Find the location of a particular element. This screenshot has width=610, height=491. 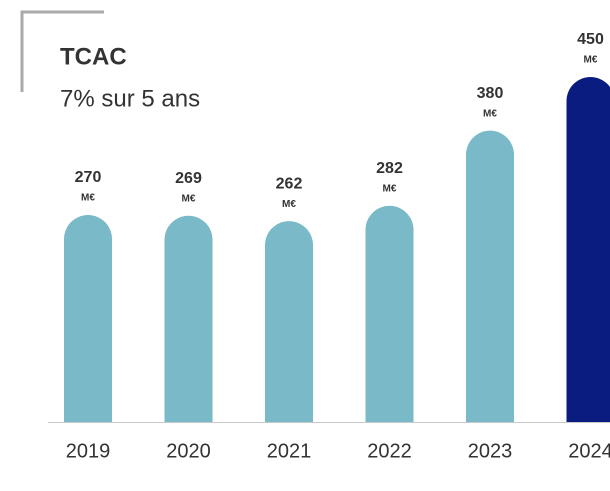

x-tick-label: 2024 is located at coordinates (589, 451).